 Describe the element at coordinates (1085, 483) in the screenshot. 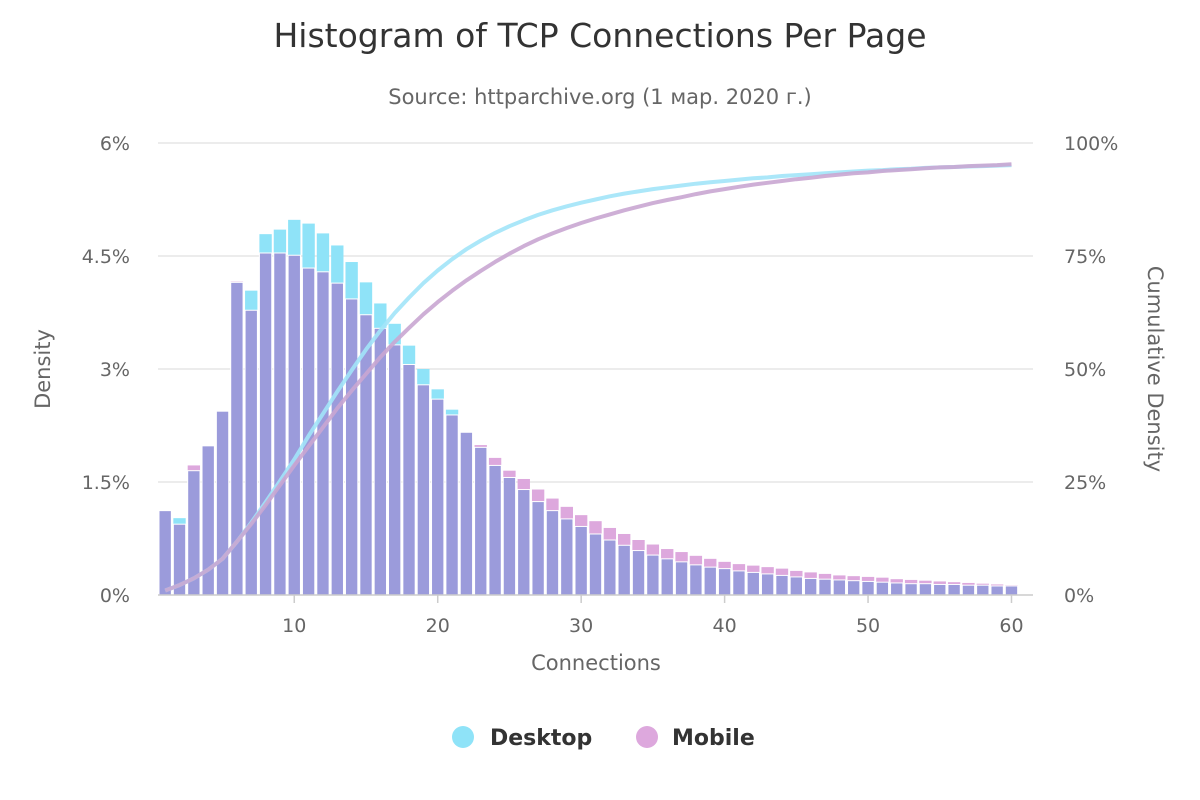

I see `y-right-tick-label: 25%` at that location.